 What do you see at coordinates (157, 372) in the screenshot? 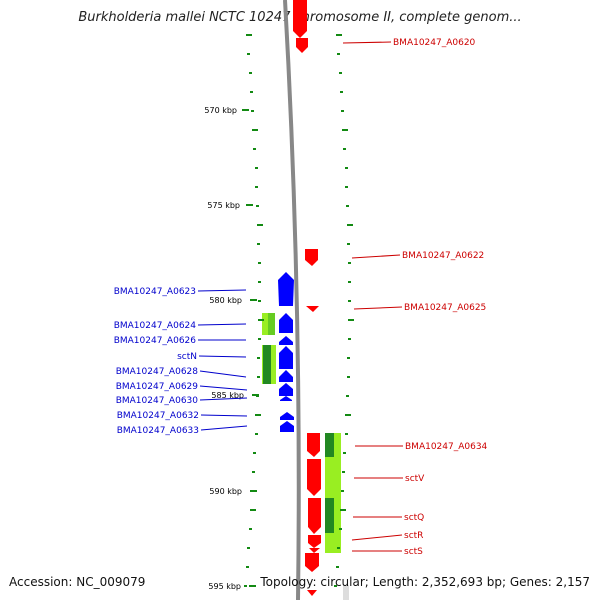
I see `gene-label: BMA10247_A0628` at bounding box center [157, 372].